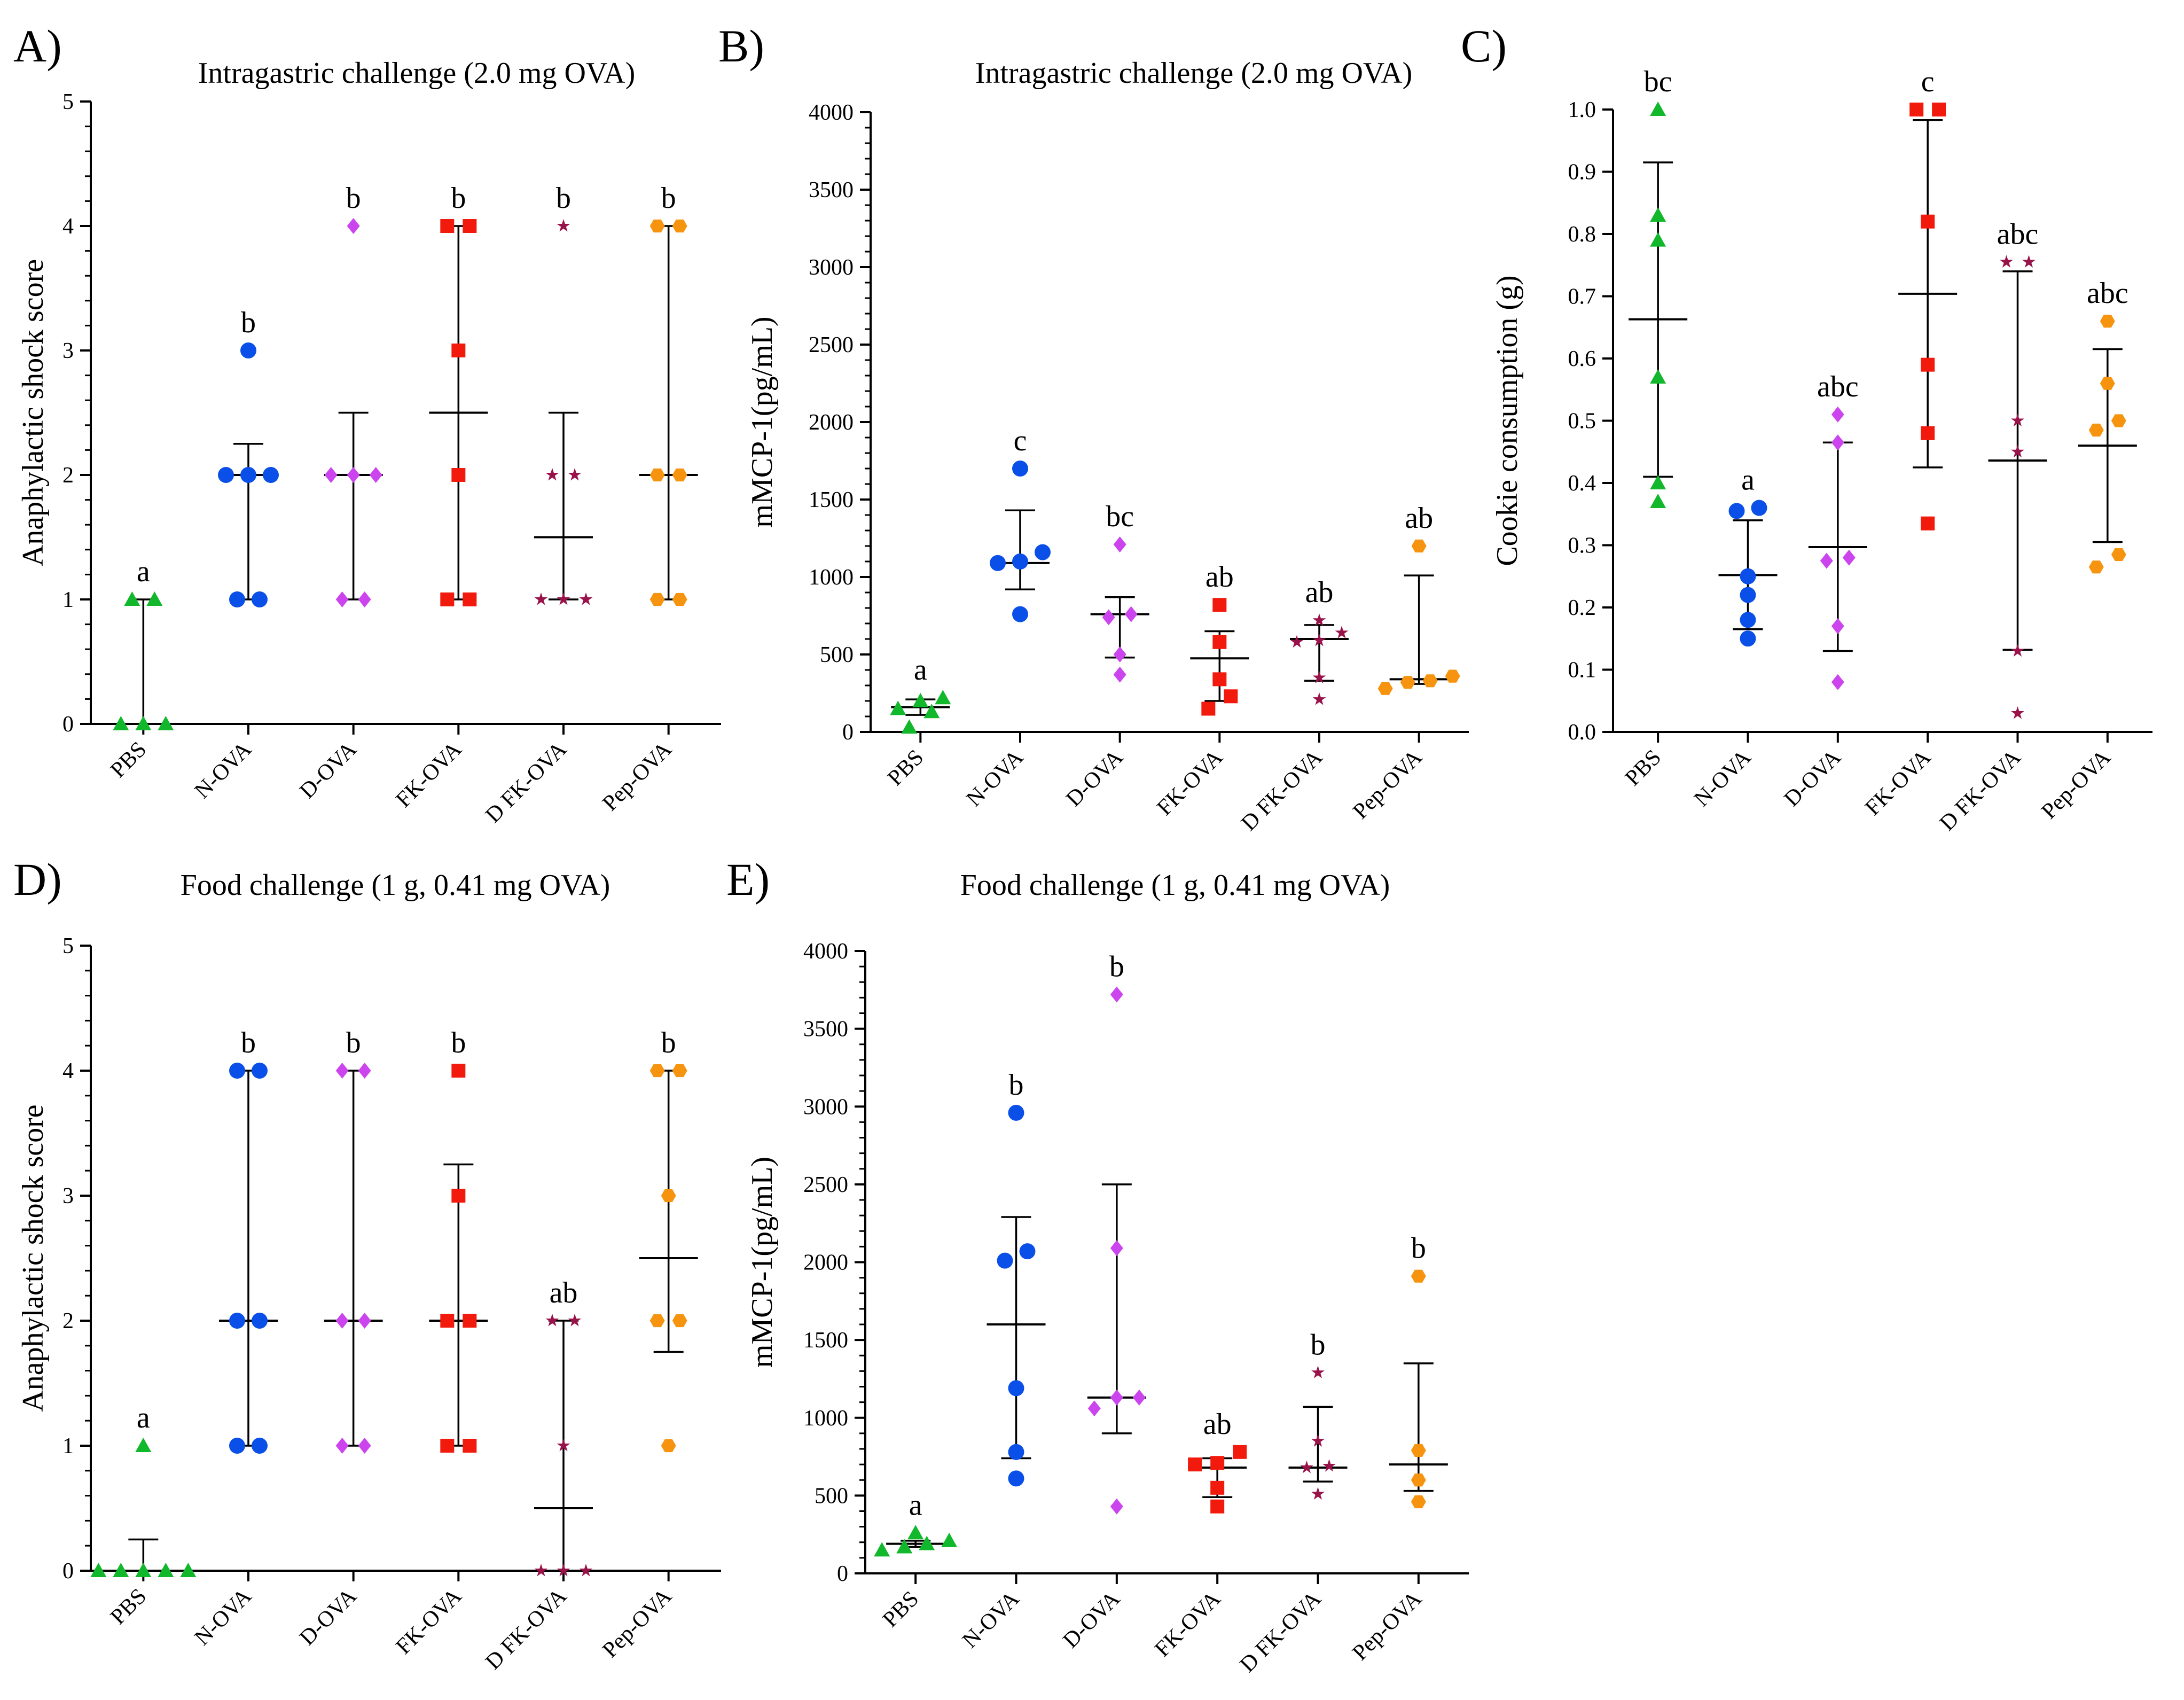  I want to click on y-tick-label: 0.5, so click(1582, 421).